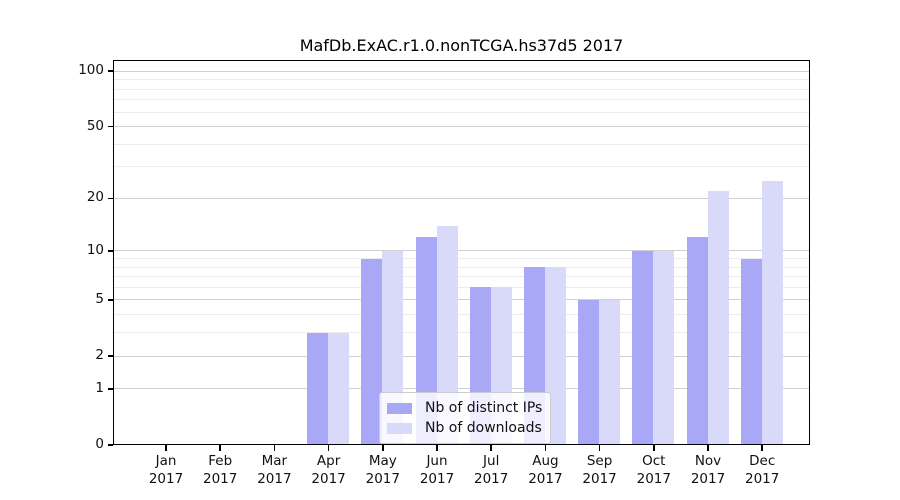  What do you see at coordinates (99, 387) in the screenshot?
I see `y-tick-label-1: 1` at bounding box center [99, 387].